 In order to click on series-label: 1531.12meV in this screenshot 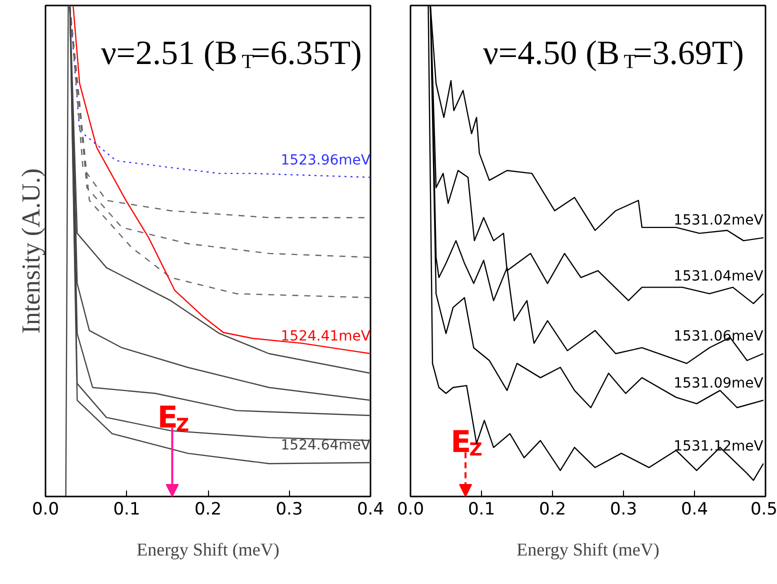, I will do `click(719, 446)`.